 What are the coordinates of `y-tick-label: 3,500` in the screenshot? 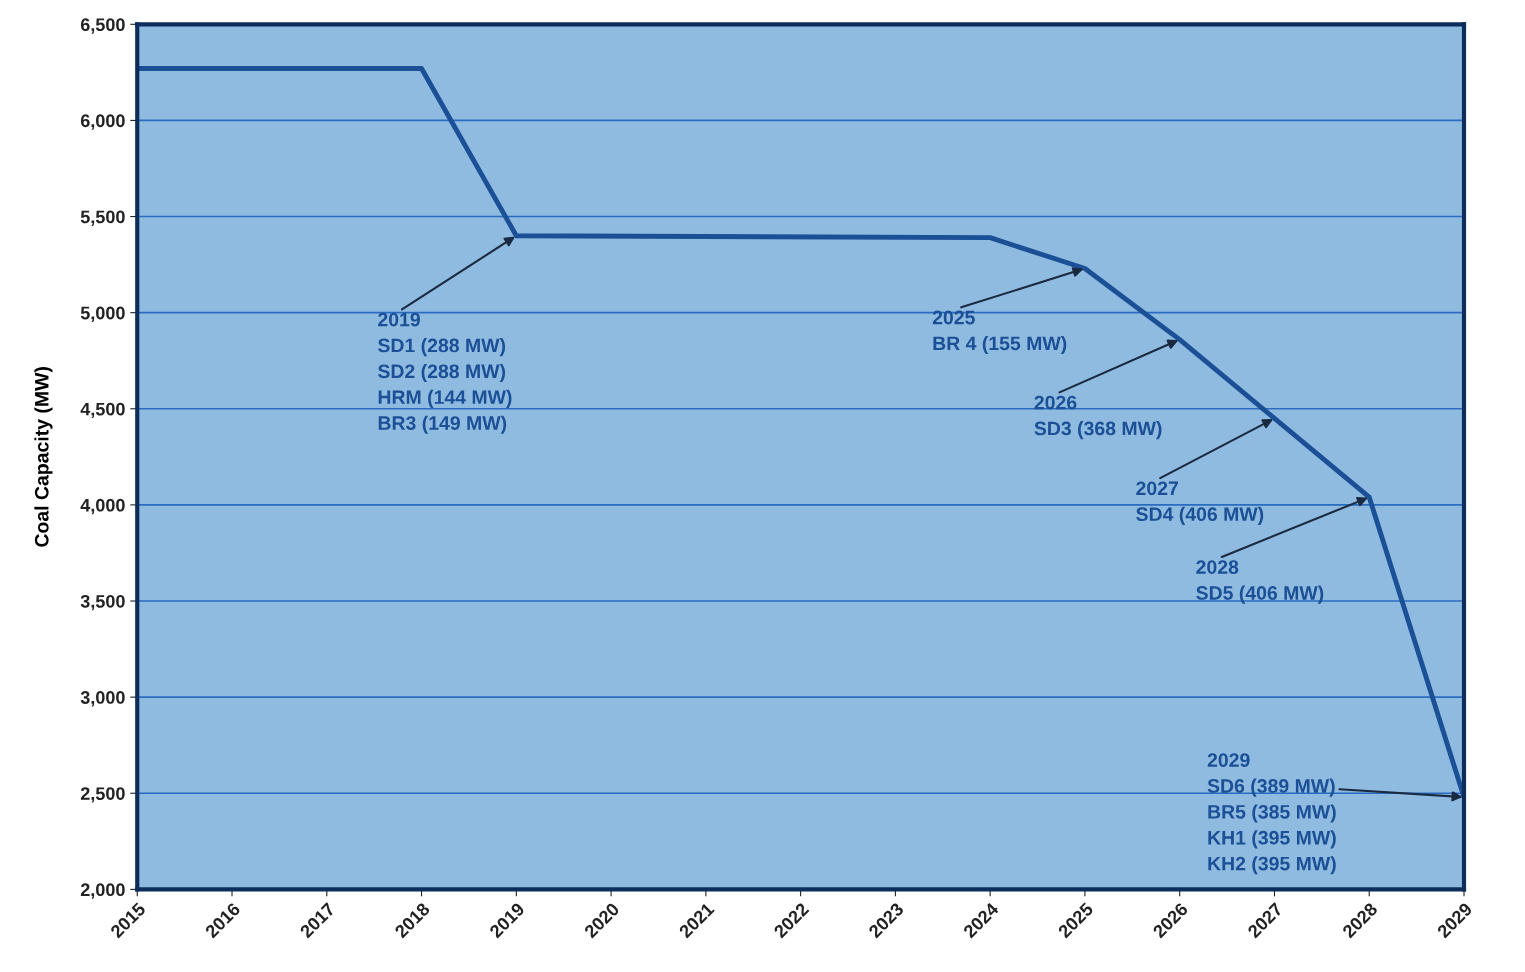 It's located at (102, 602).